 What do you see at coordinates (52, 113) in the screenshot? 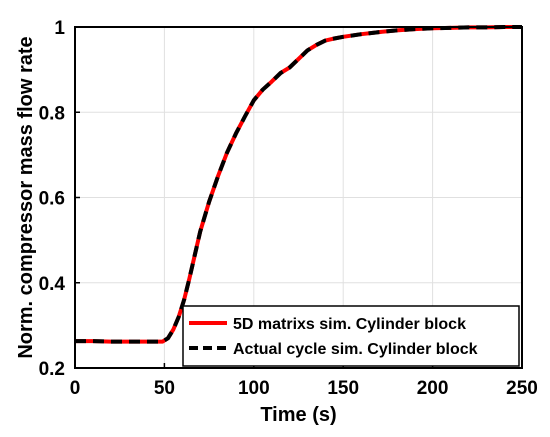
I see `y-tick-label: 0.8` at bounding box center [52, 113].